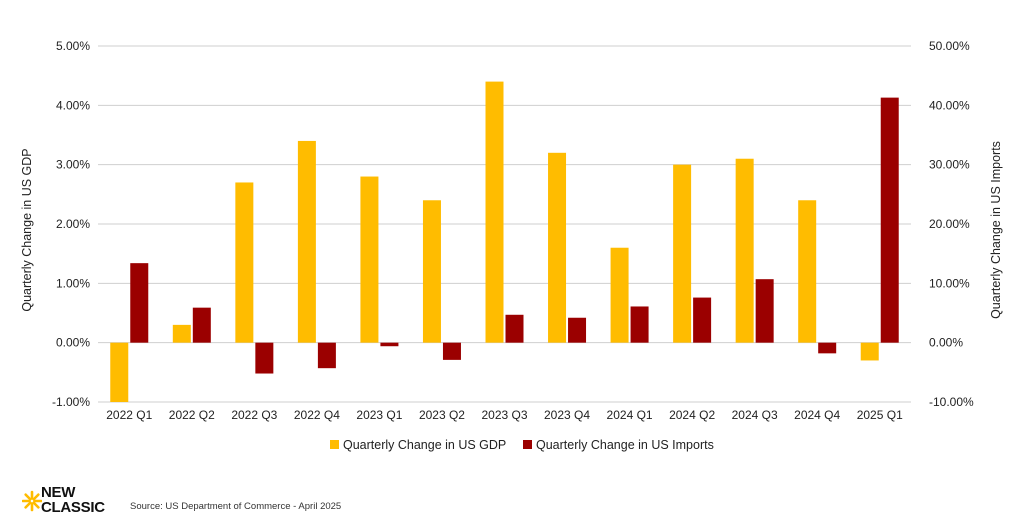 This screenshot has width=1024, height=524. Describe the element at coordinates (424, 445) in the screenshot. I see `legend-label: Quarterly Change in US GDP` at that location.